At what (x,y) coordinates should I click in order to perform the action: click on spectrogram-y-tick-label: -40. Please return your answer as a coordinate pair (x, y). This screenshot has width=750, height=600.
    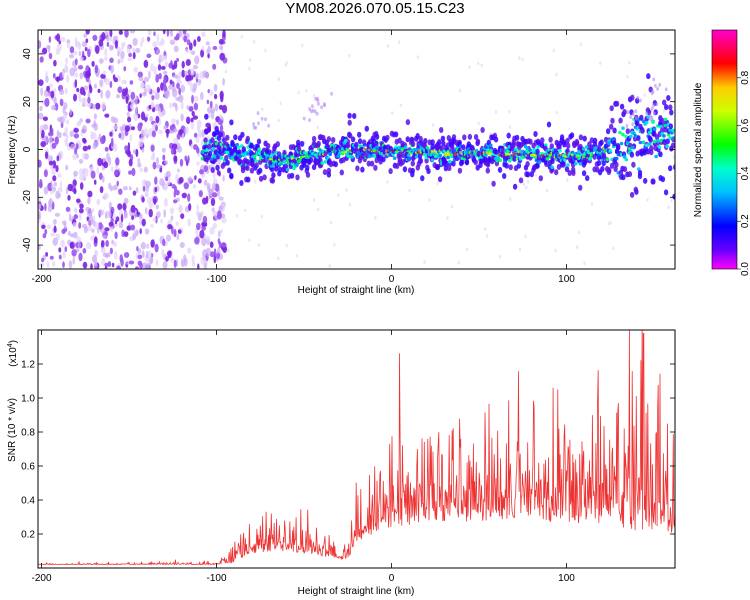
    Looking at the image, I should click on (27, 244).